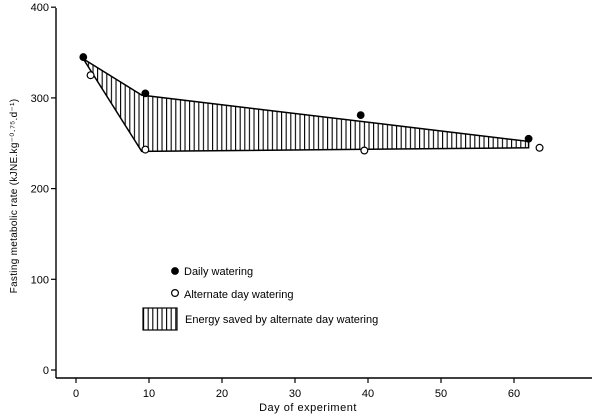 This screenshot has height=415, width=599. Describe the element at coordinates (368, 394) in the screenshot. I see `x-tick-label: 40` at that location.